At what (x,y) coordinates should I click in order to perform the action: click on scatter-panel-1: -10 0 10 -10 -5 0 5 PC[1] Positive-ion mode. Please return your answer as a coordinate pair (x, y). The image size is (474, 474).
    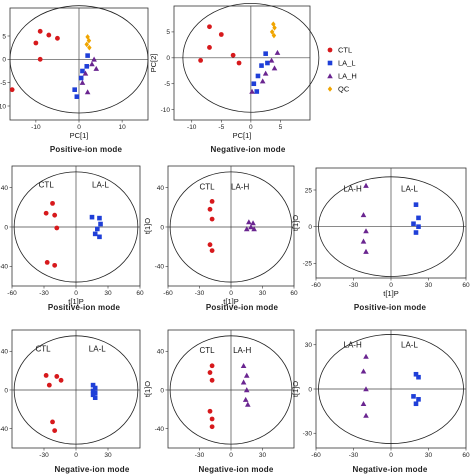
    Looking at the image, I should click on (74, 79).